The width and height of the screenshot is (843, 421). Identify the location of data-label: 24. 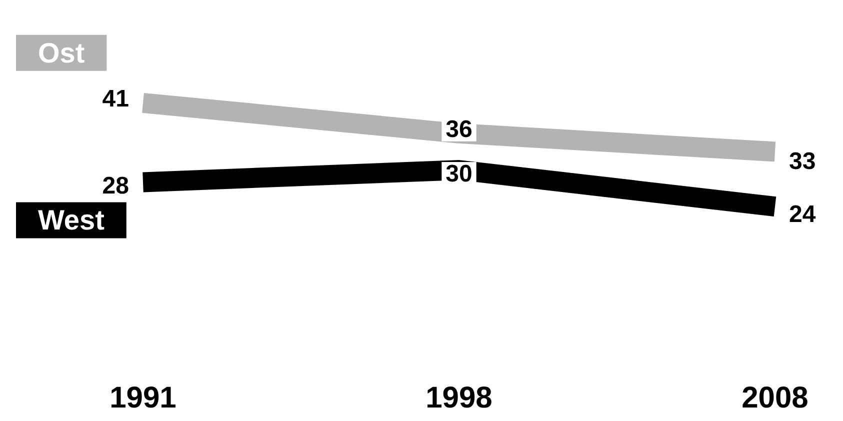
(802, 214).